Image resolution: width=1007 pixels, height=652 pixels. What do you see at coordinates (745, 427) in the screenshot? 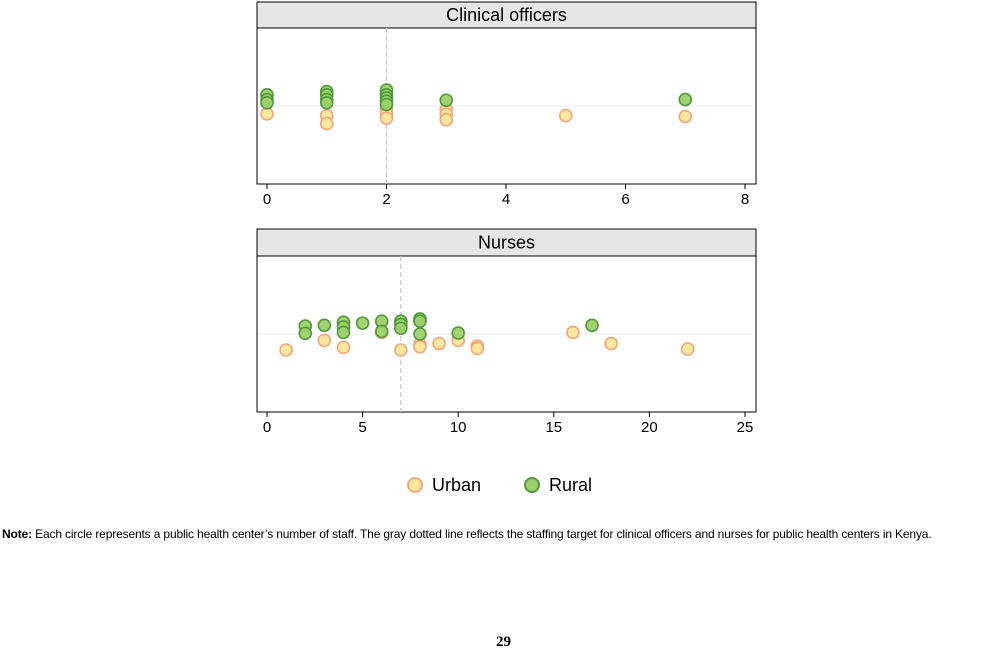
I see `x-tick-label: 25` at bounding box center [745, 427].